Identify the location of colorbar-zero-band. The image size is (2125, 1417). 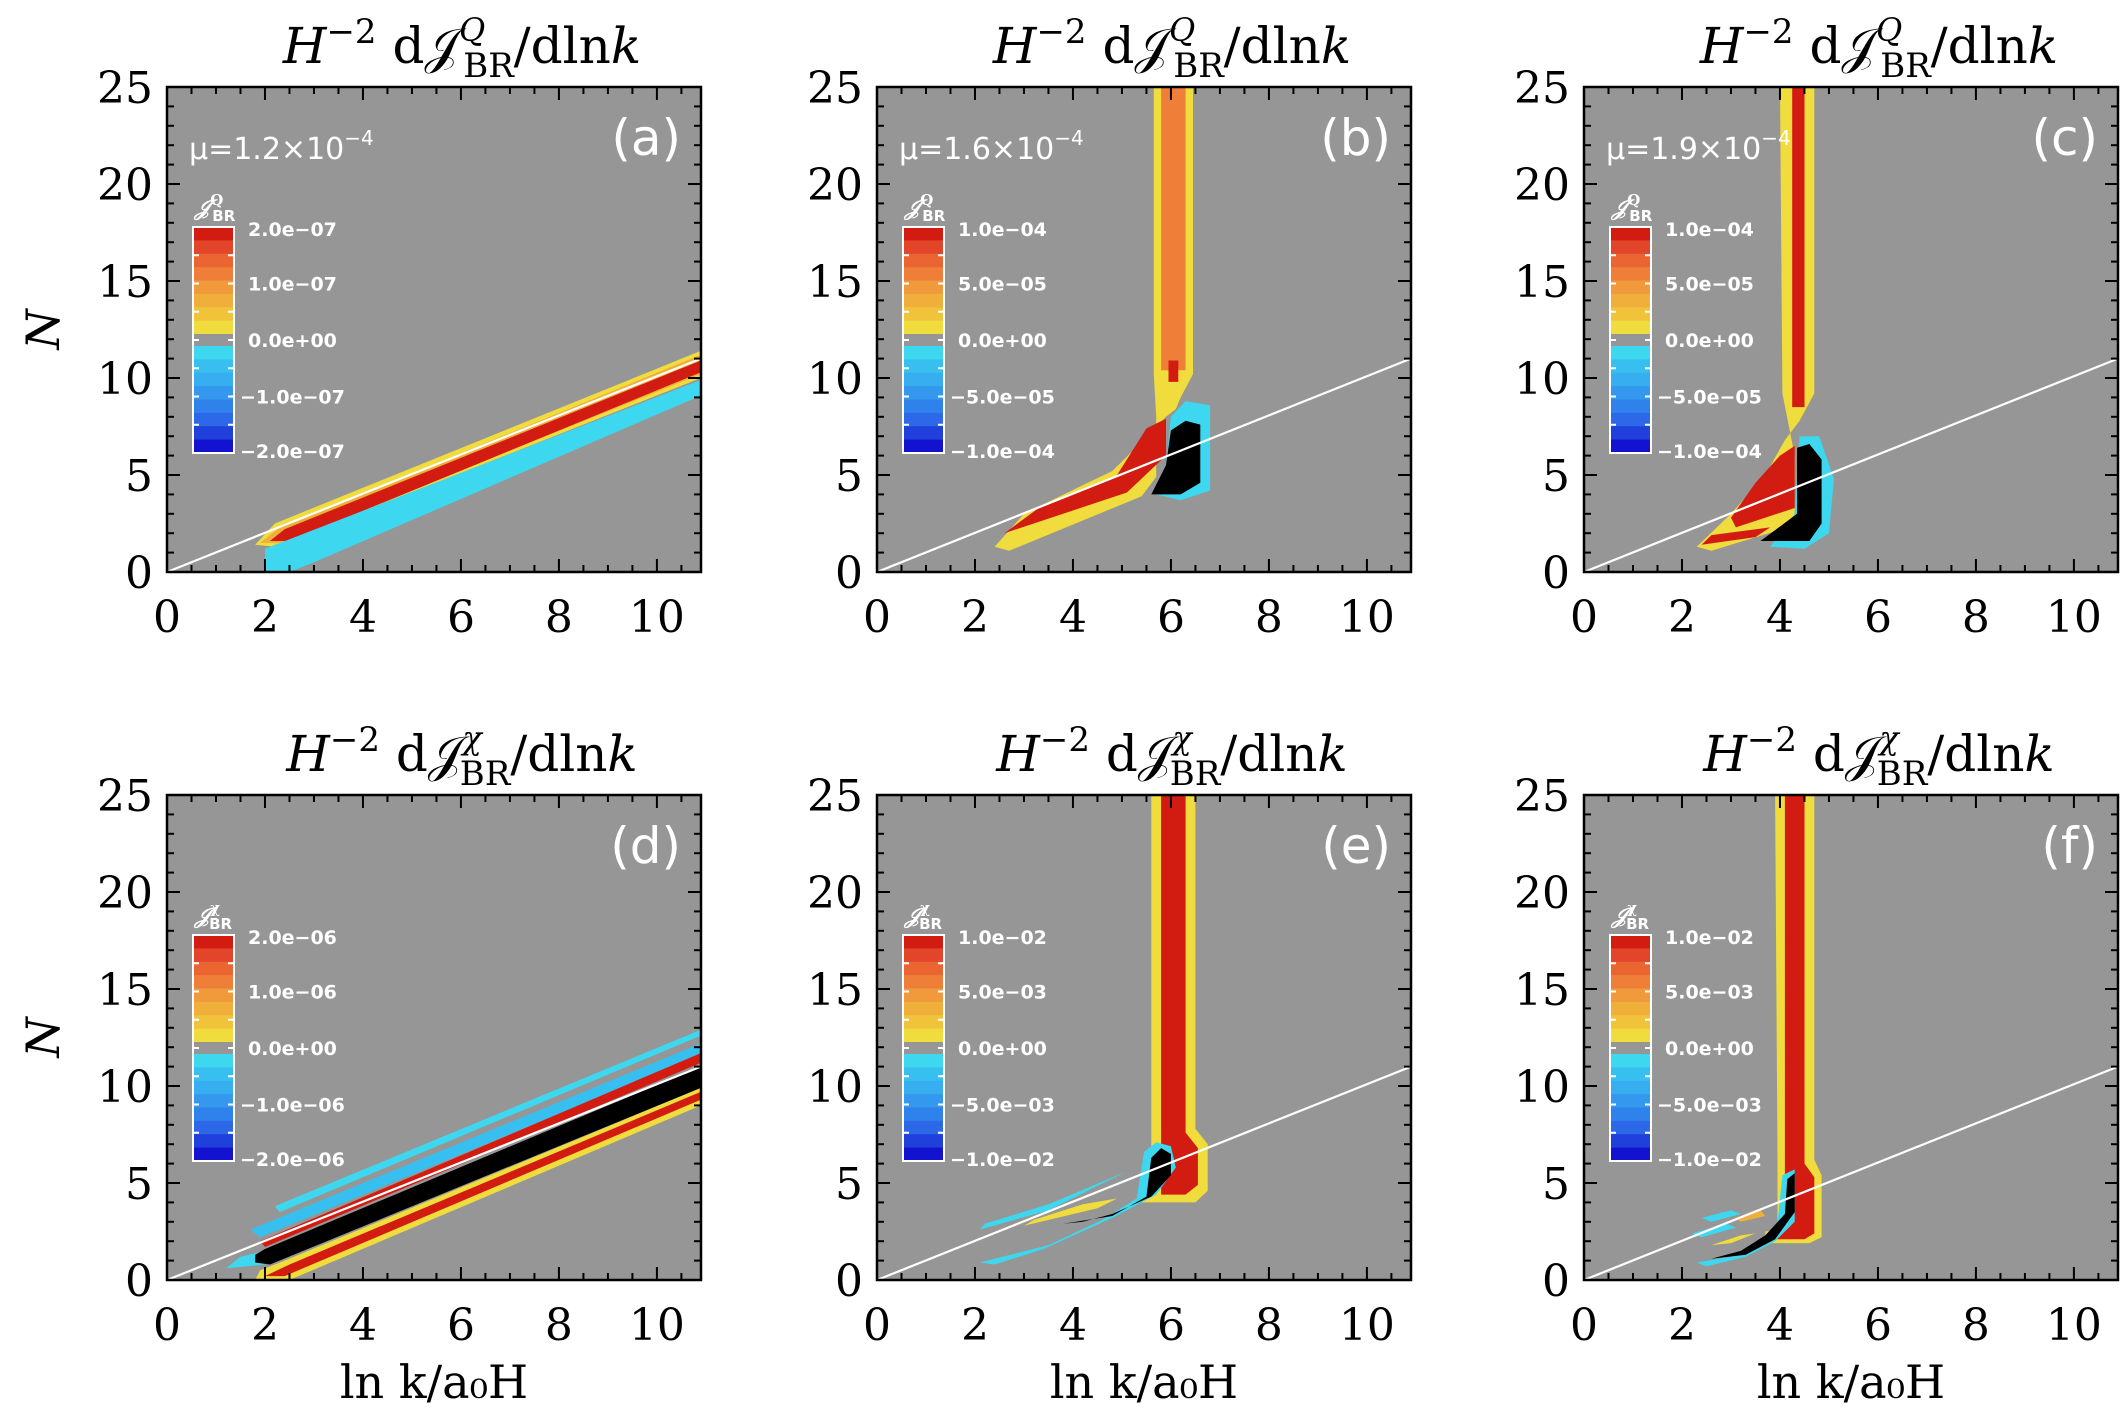
(923, 1048).